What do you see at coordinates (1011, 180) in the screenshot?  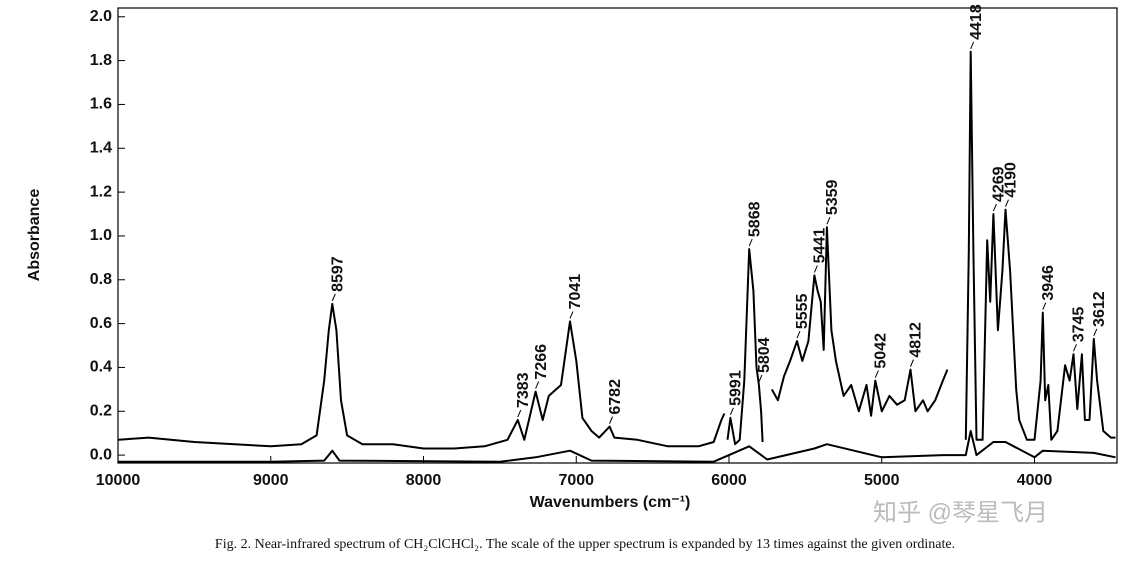 I see `peak-label: 4190` at bounding box center [1011, 180].